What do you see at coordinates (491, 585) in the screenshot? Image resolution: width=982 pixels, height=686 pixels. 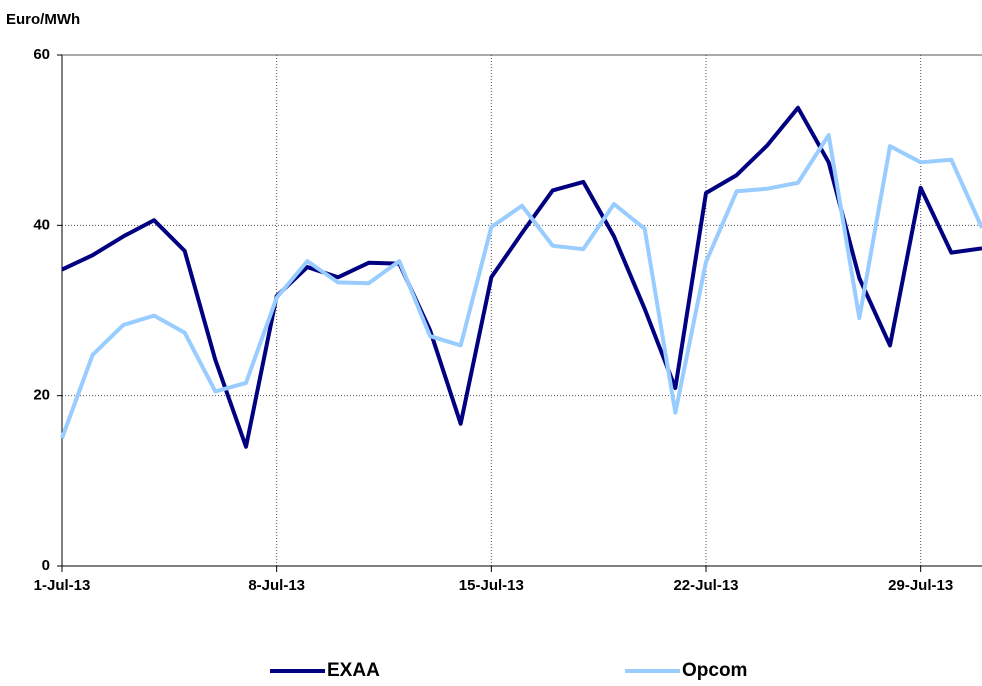 I see `x-tick-label: 15-Jul-13` at bounding box center [491, 585].